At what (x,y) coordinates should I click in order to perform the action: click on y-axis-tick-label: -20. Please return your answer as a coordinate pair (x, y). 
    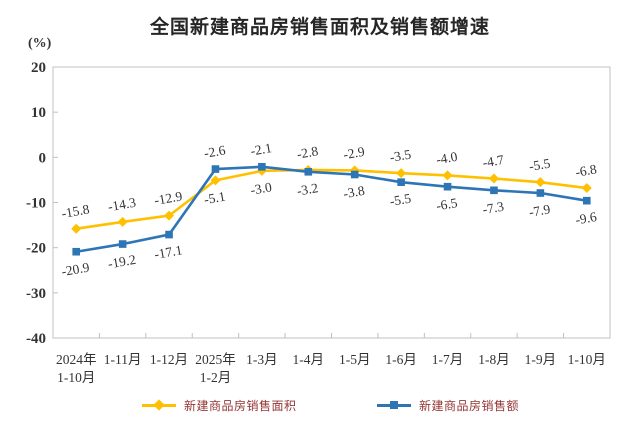
    Looking at the image, I should click on (36, 249).